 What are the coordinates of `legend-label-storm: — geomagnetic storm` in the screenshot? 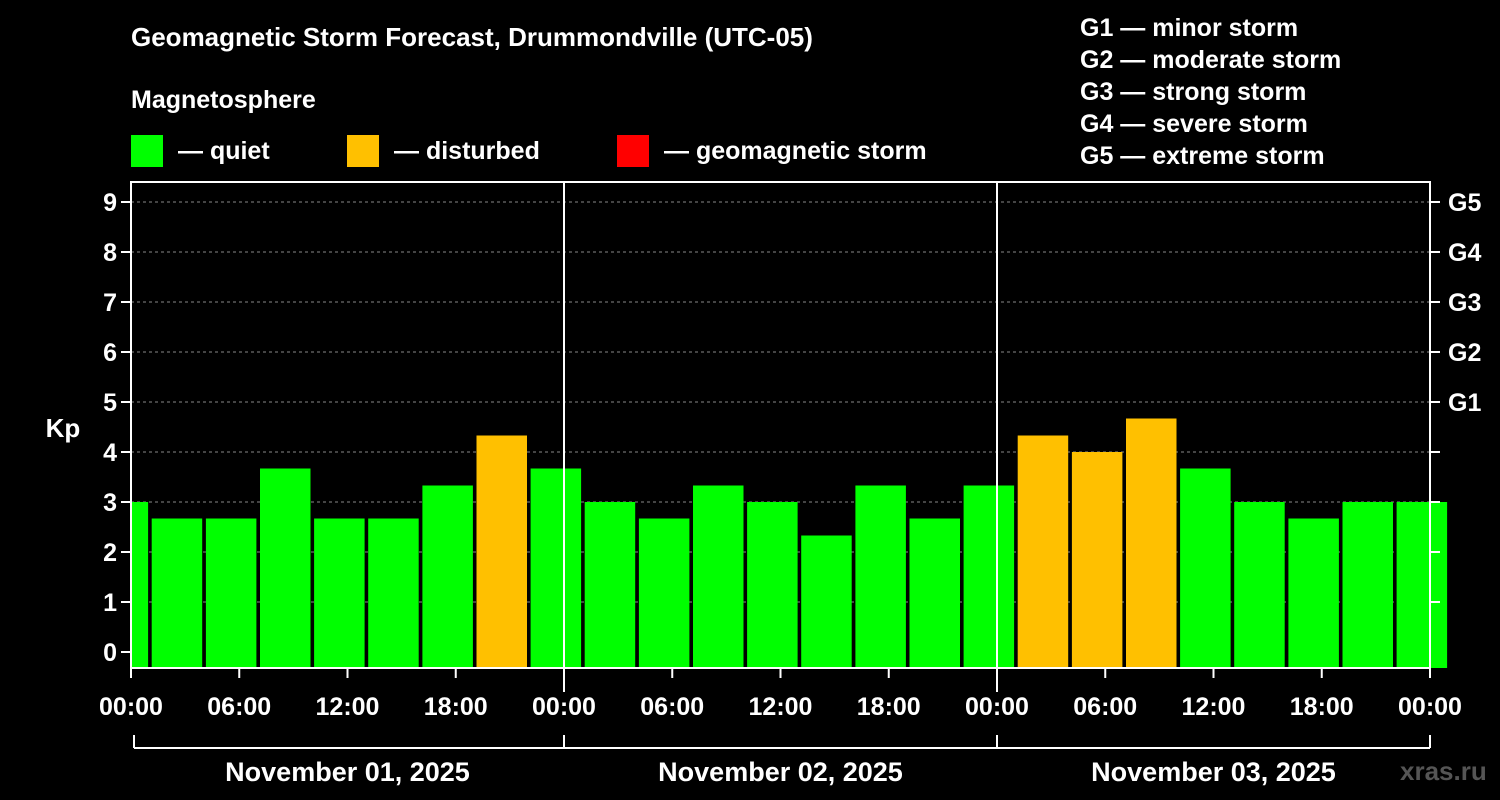 It's located at (795, 150).